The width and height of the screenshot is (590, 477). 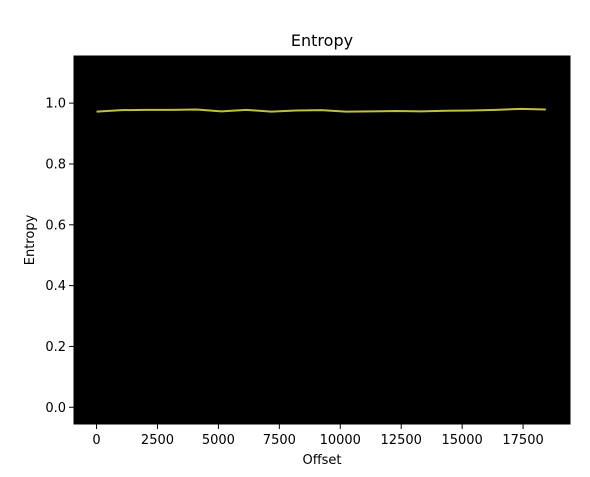 What do you see at coordinates (279, 440) in the screenshot?
I see `x-tick-label: 7500` at bounding box center [279, 440].